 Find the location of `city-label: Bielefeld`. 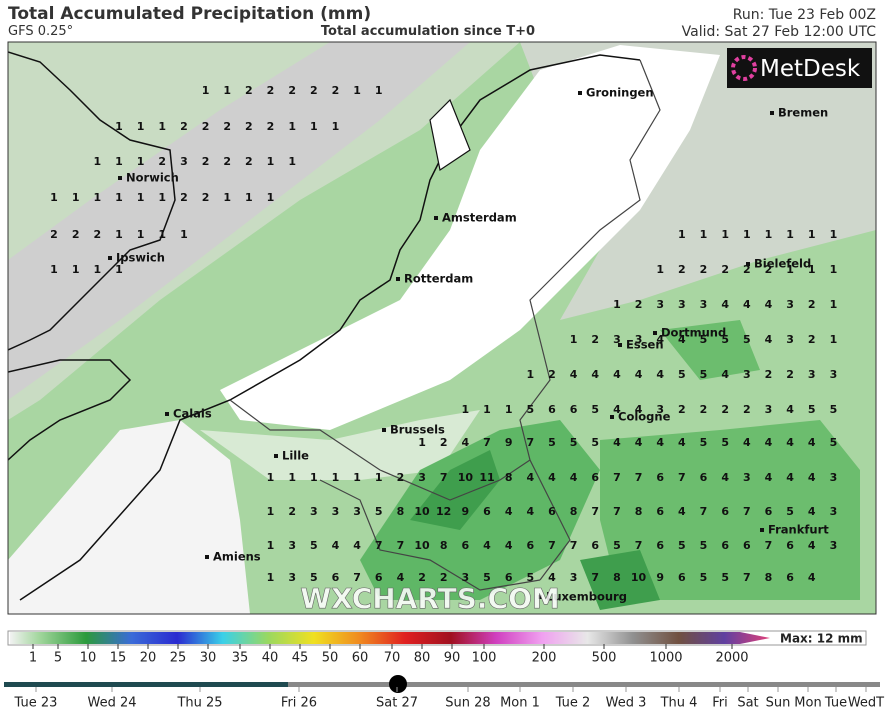

city-label: Bielefeld is located at coordinates (782, 264).